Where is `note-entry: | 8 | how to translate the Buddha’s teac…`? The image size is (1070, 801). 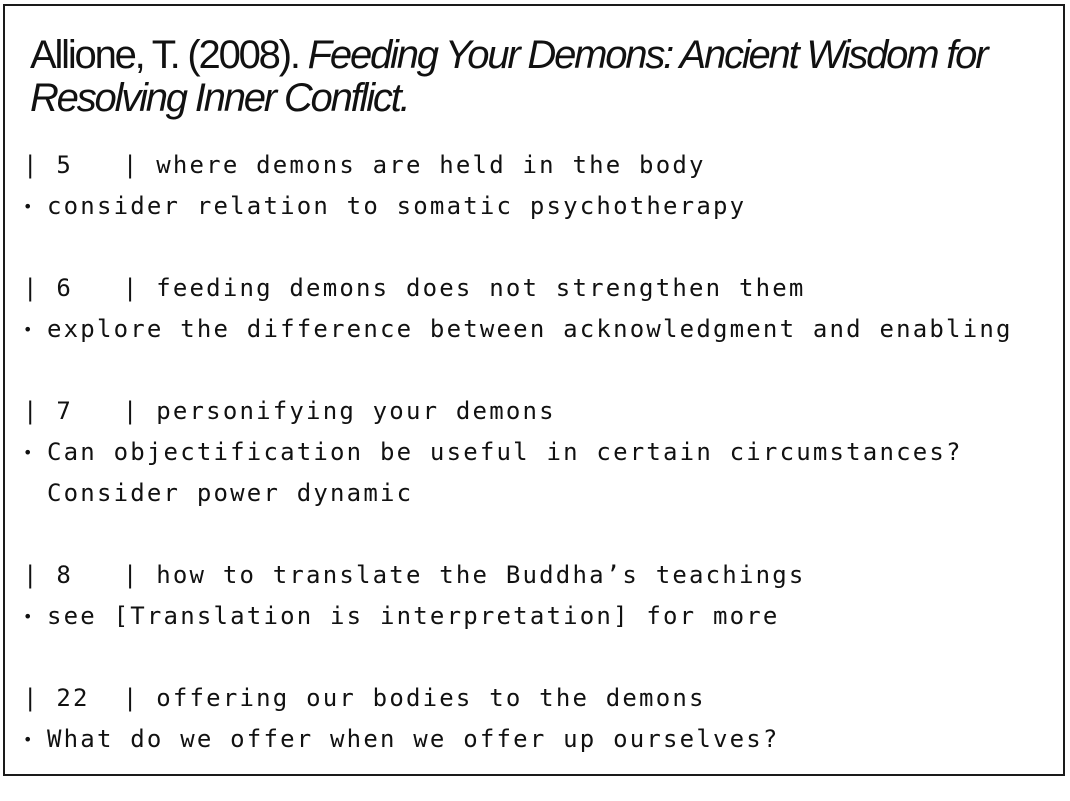 note-entry: | 8 | how to translate the Buddha’s teac… is located at coordinates (538, 596).